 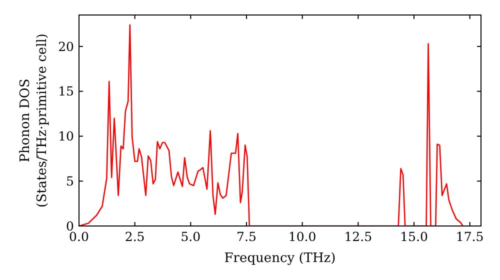 What do you see at coordinates (70, 180) in the screenshot?
I see `y-tick-label: 5` at bounding box center [70, 180].